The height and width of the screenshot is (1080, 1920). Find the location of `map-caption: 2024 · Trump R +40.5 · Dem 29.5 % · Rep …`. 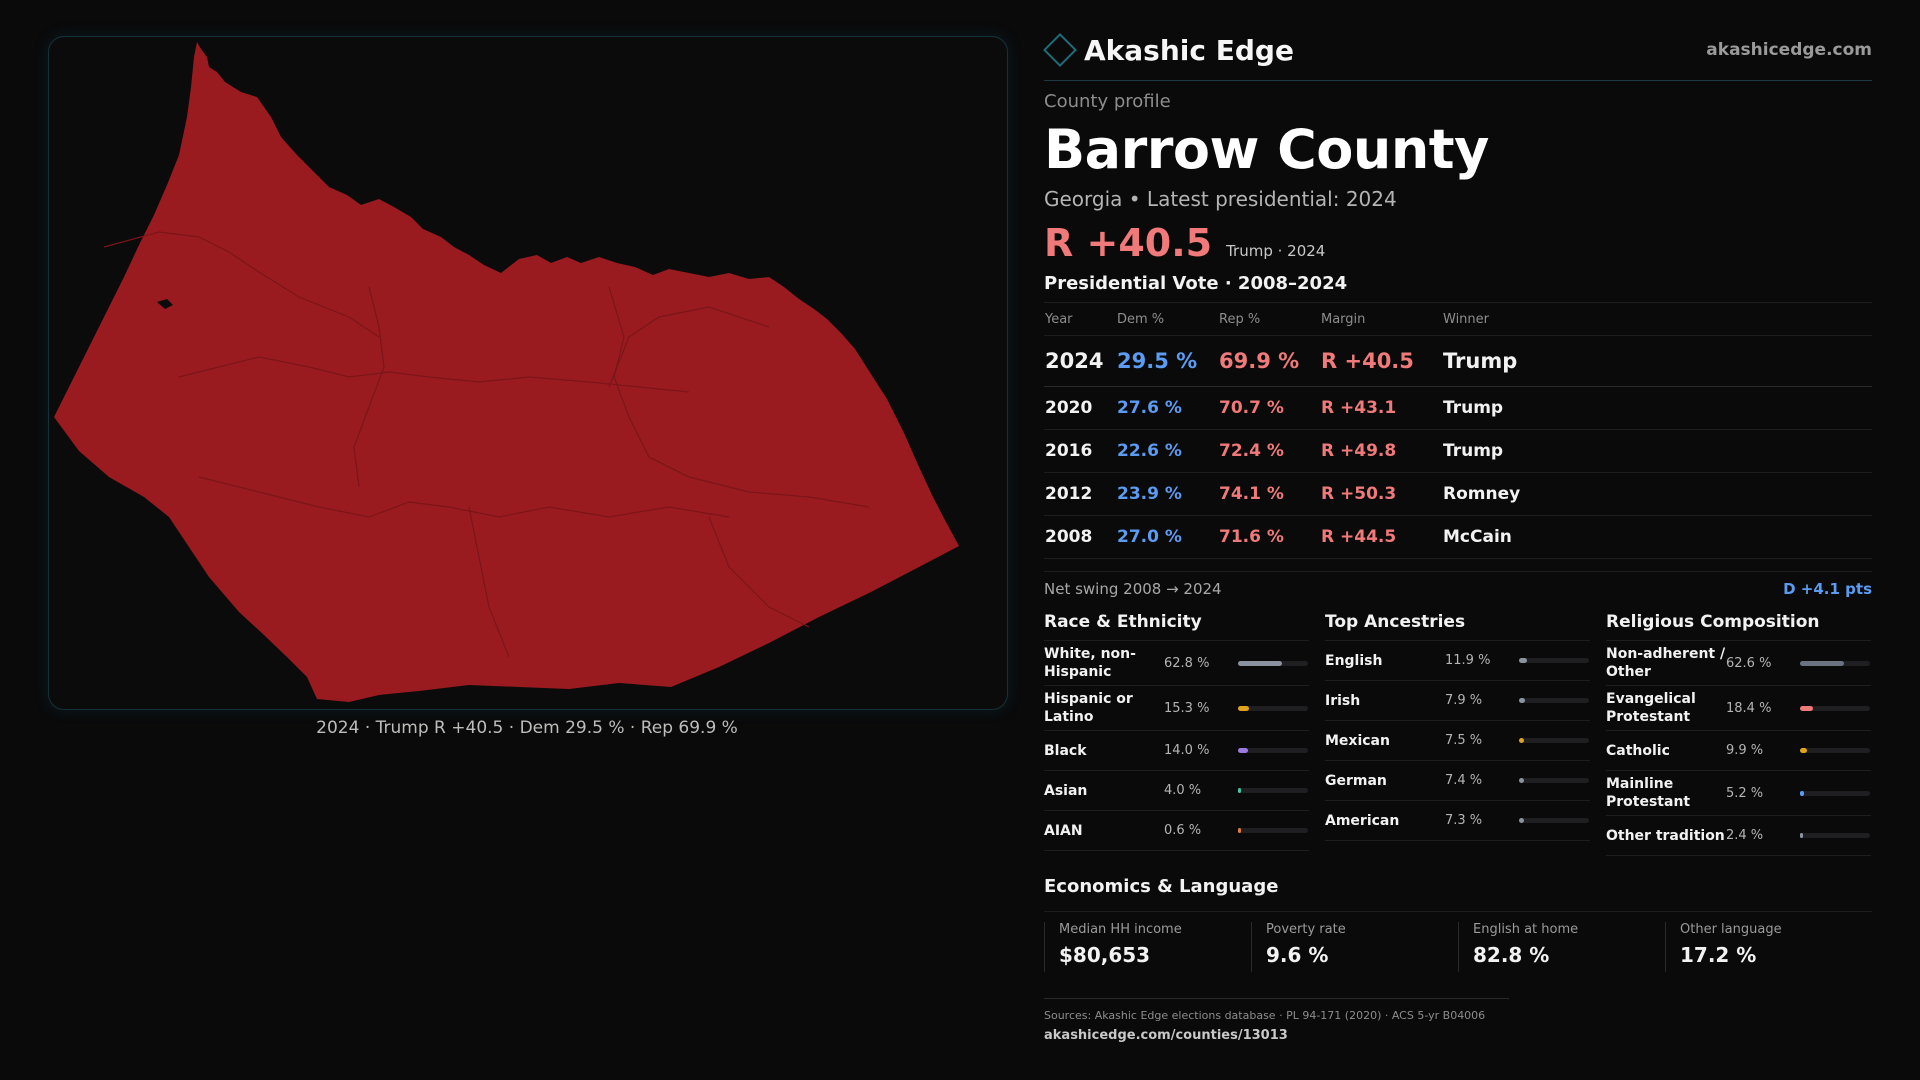

map-caption: 2024 · Trump R +40.5 · Dem 29.5 % · Rep … is located at coordinates (527, 728).